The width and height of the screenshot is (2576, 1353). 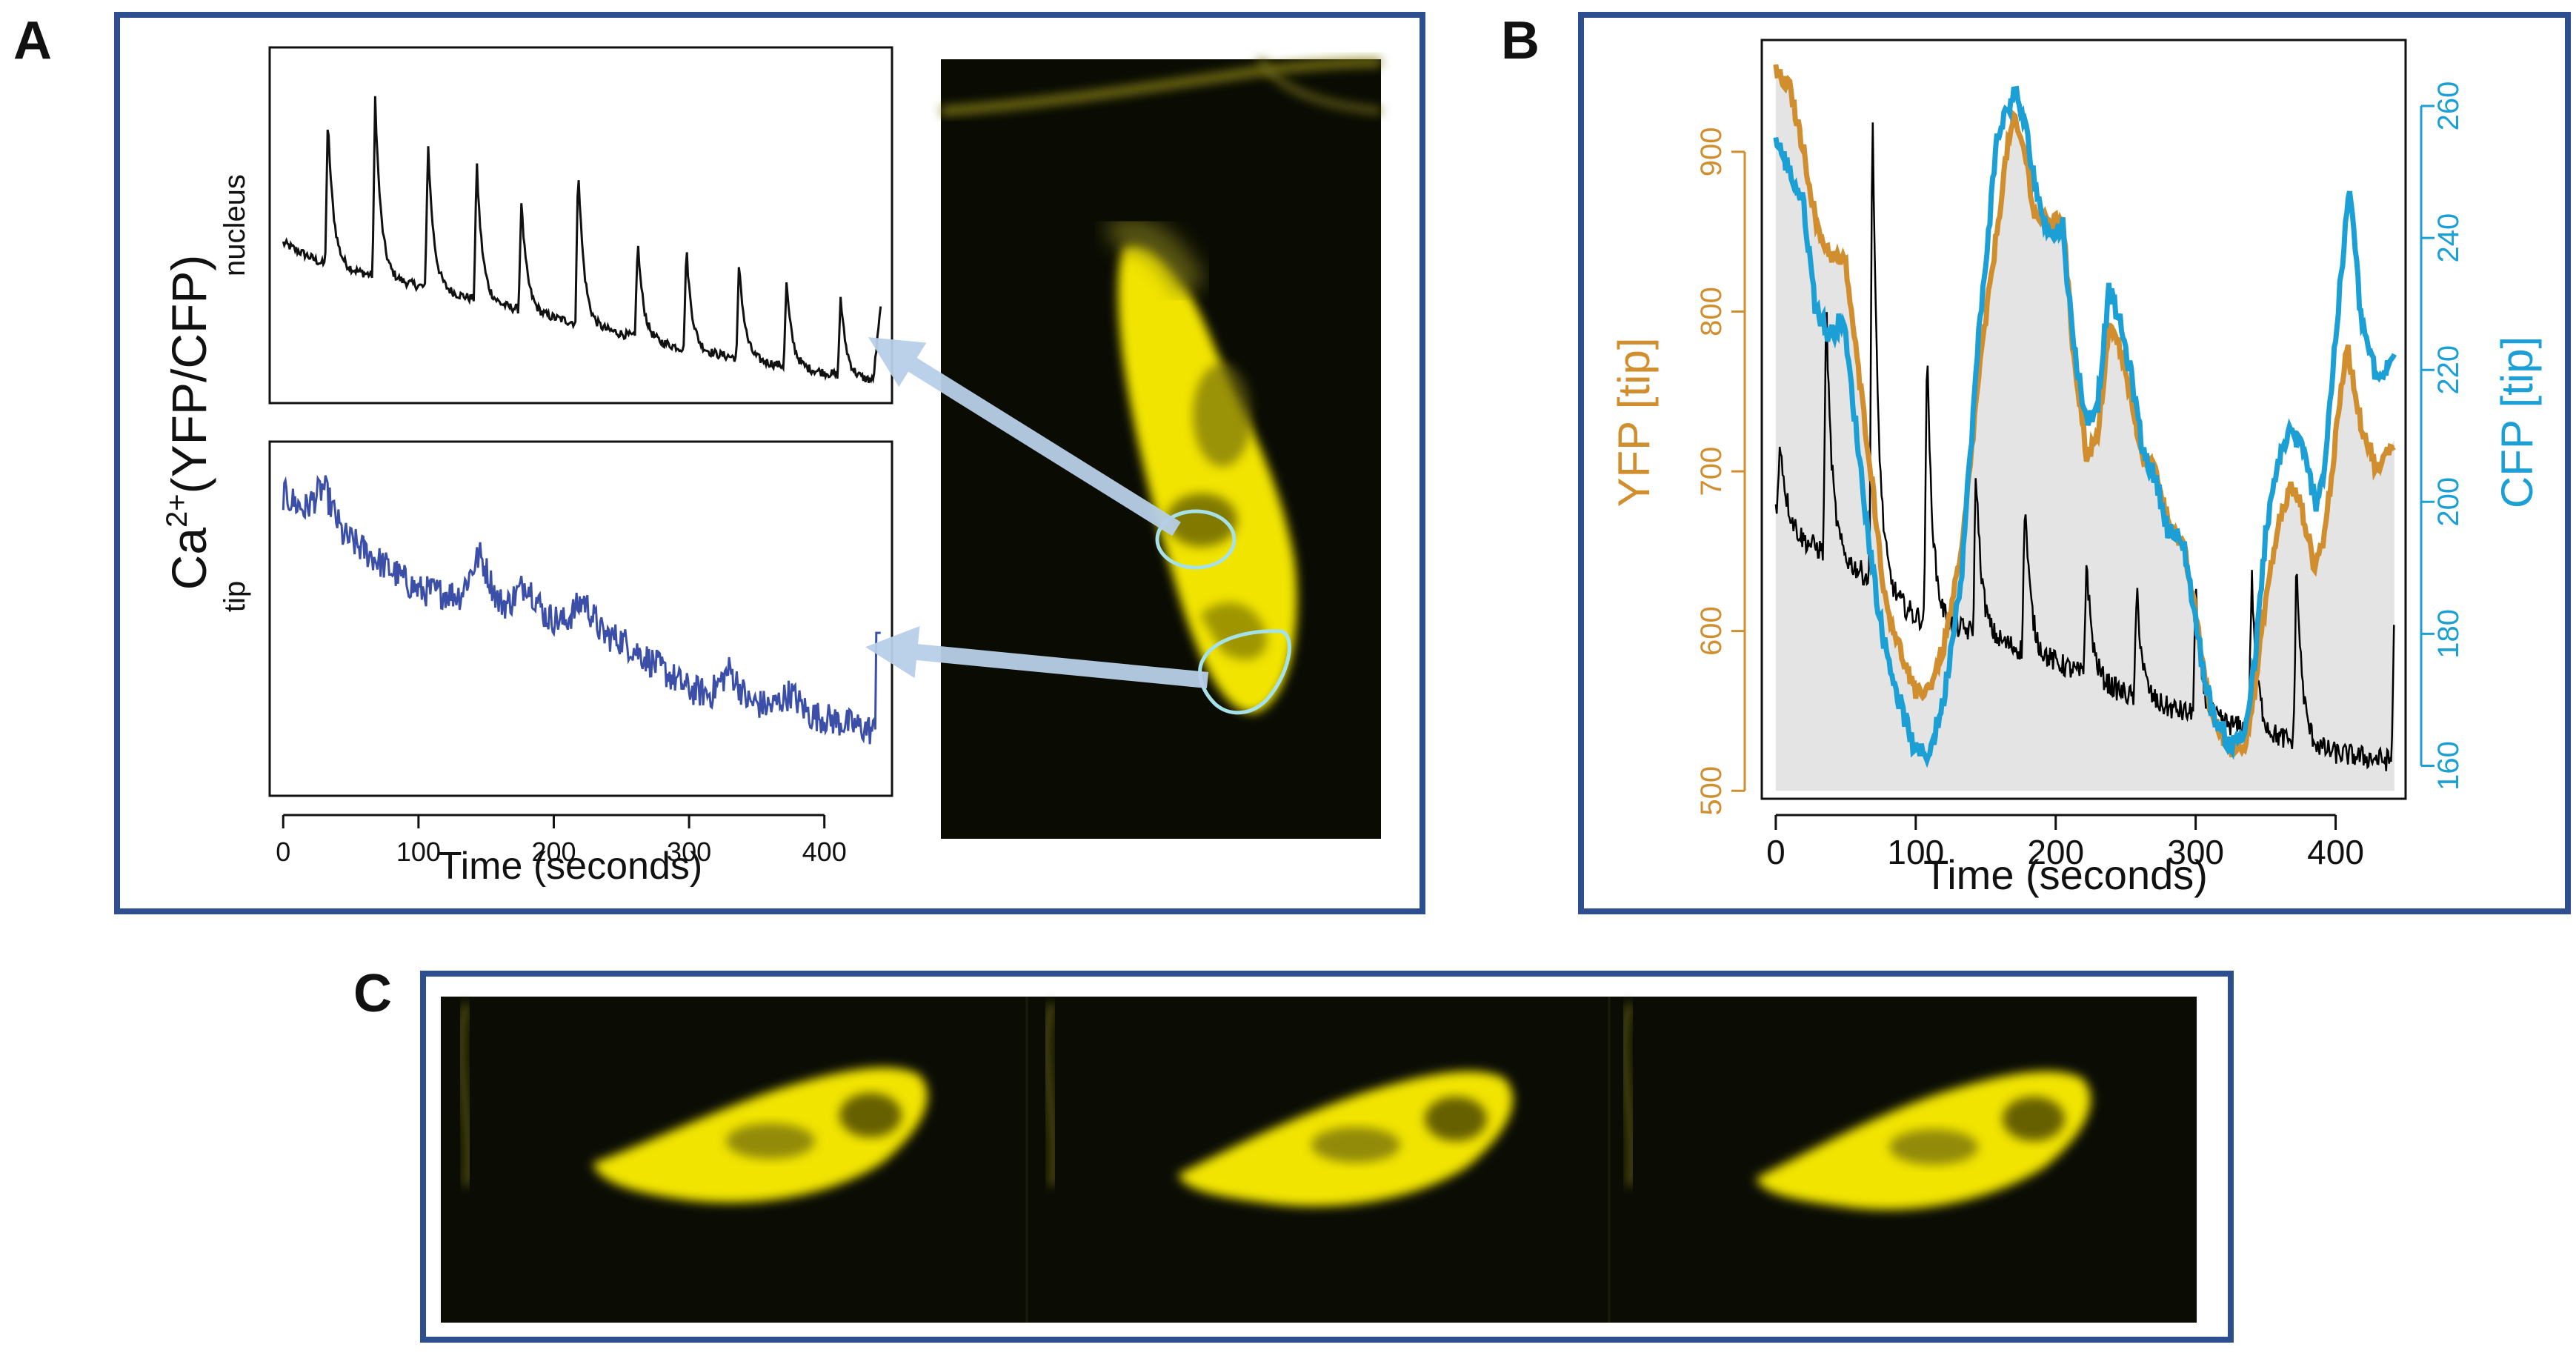 I want to click on tip-x-tick-label: 0, so click(x=283, y=852).